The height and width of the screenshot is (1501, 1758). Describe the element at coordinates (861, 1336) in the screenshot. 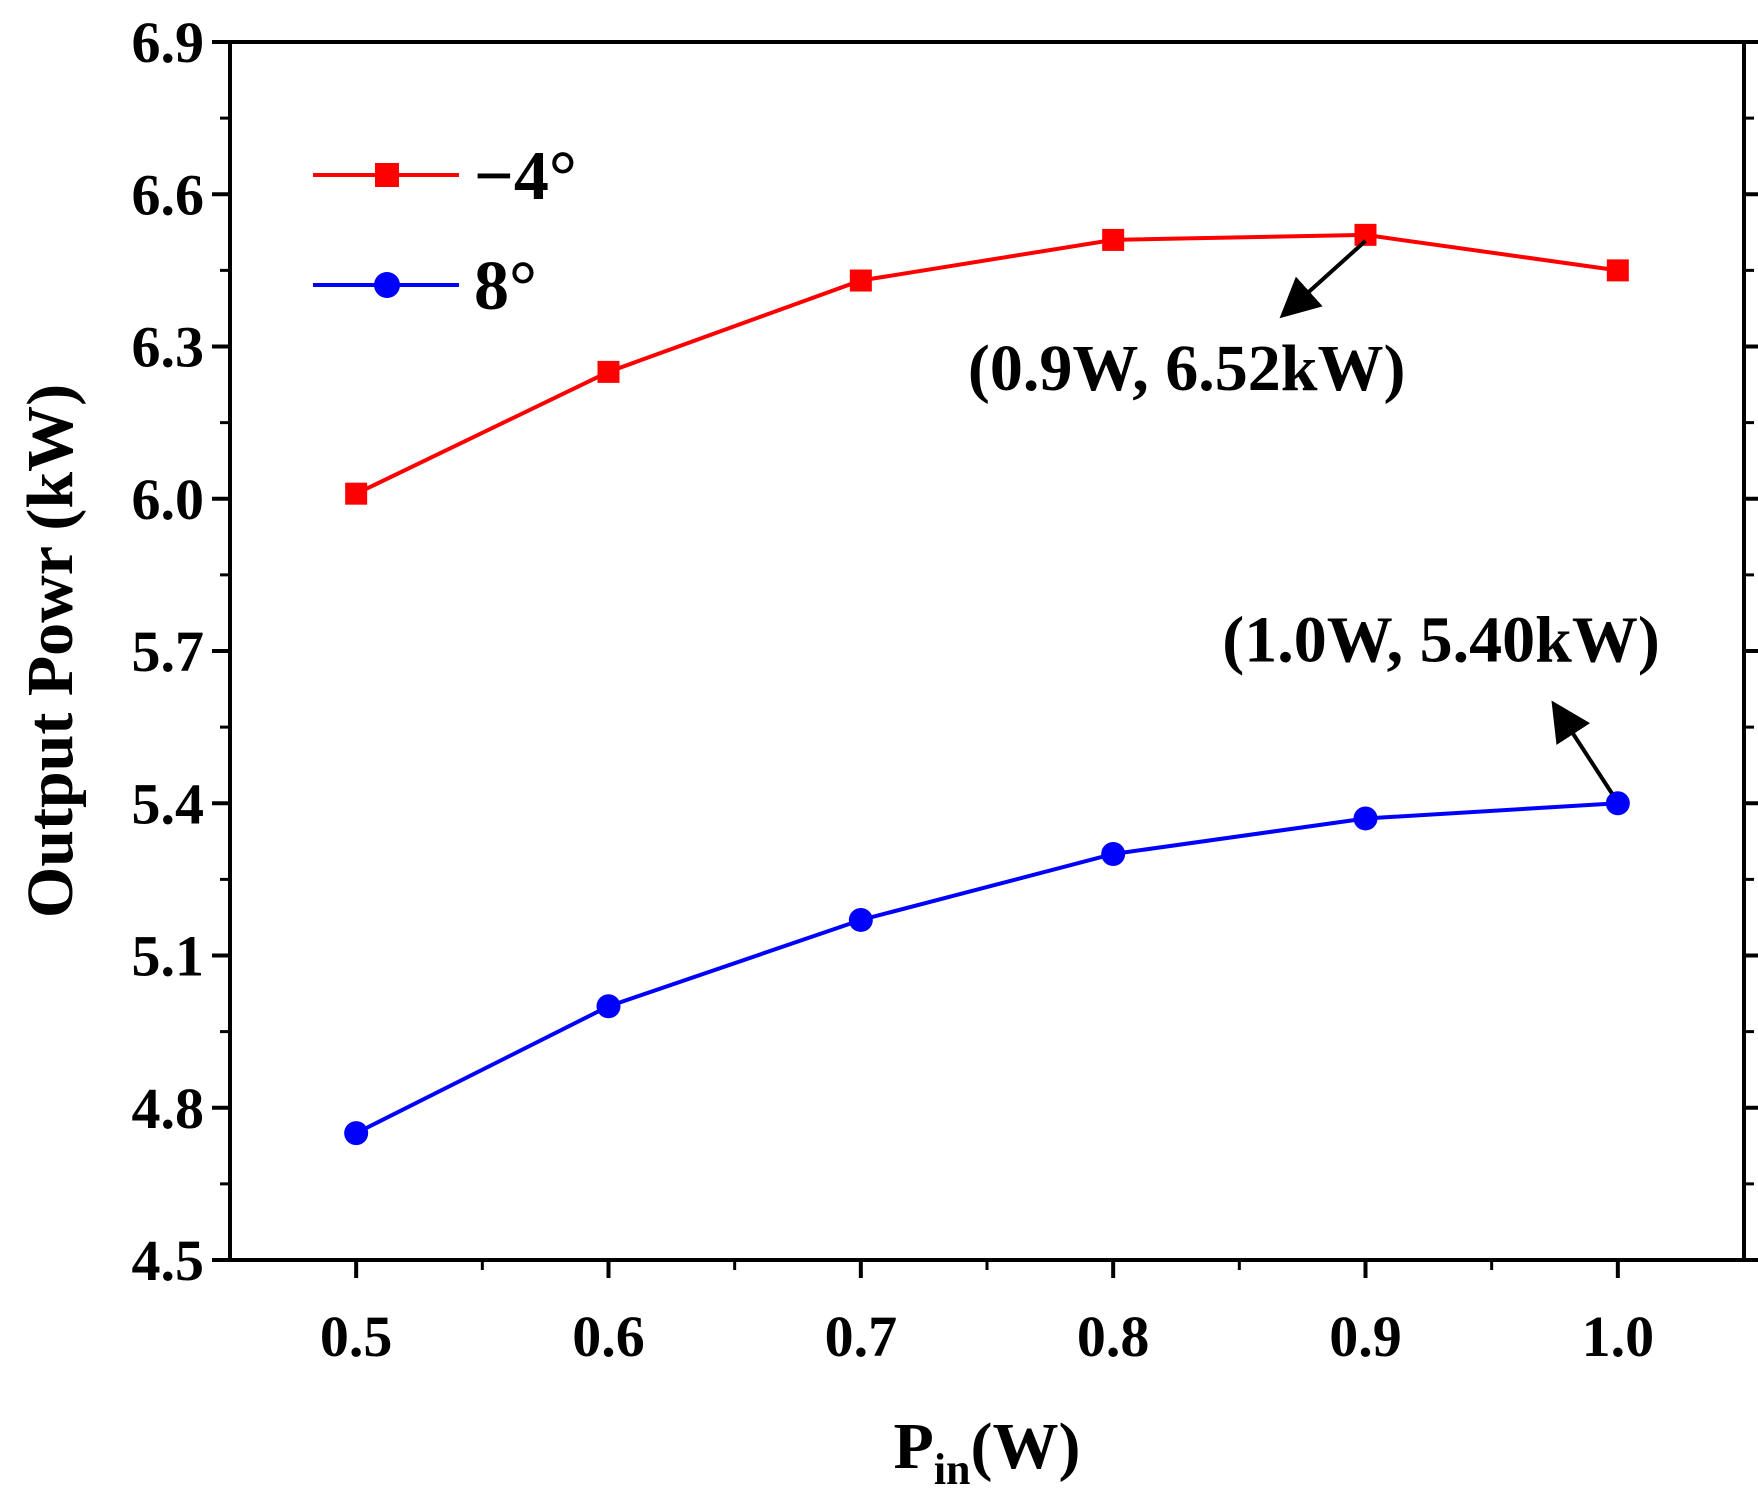

I see `x-tick-label: 0.7` at that location.